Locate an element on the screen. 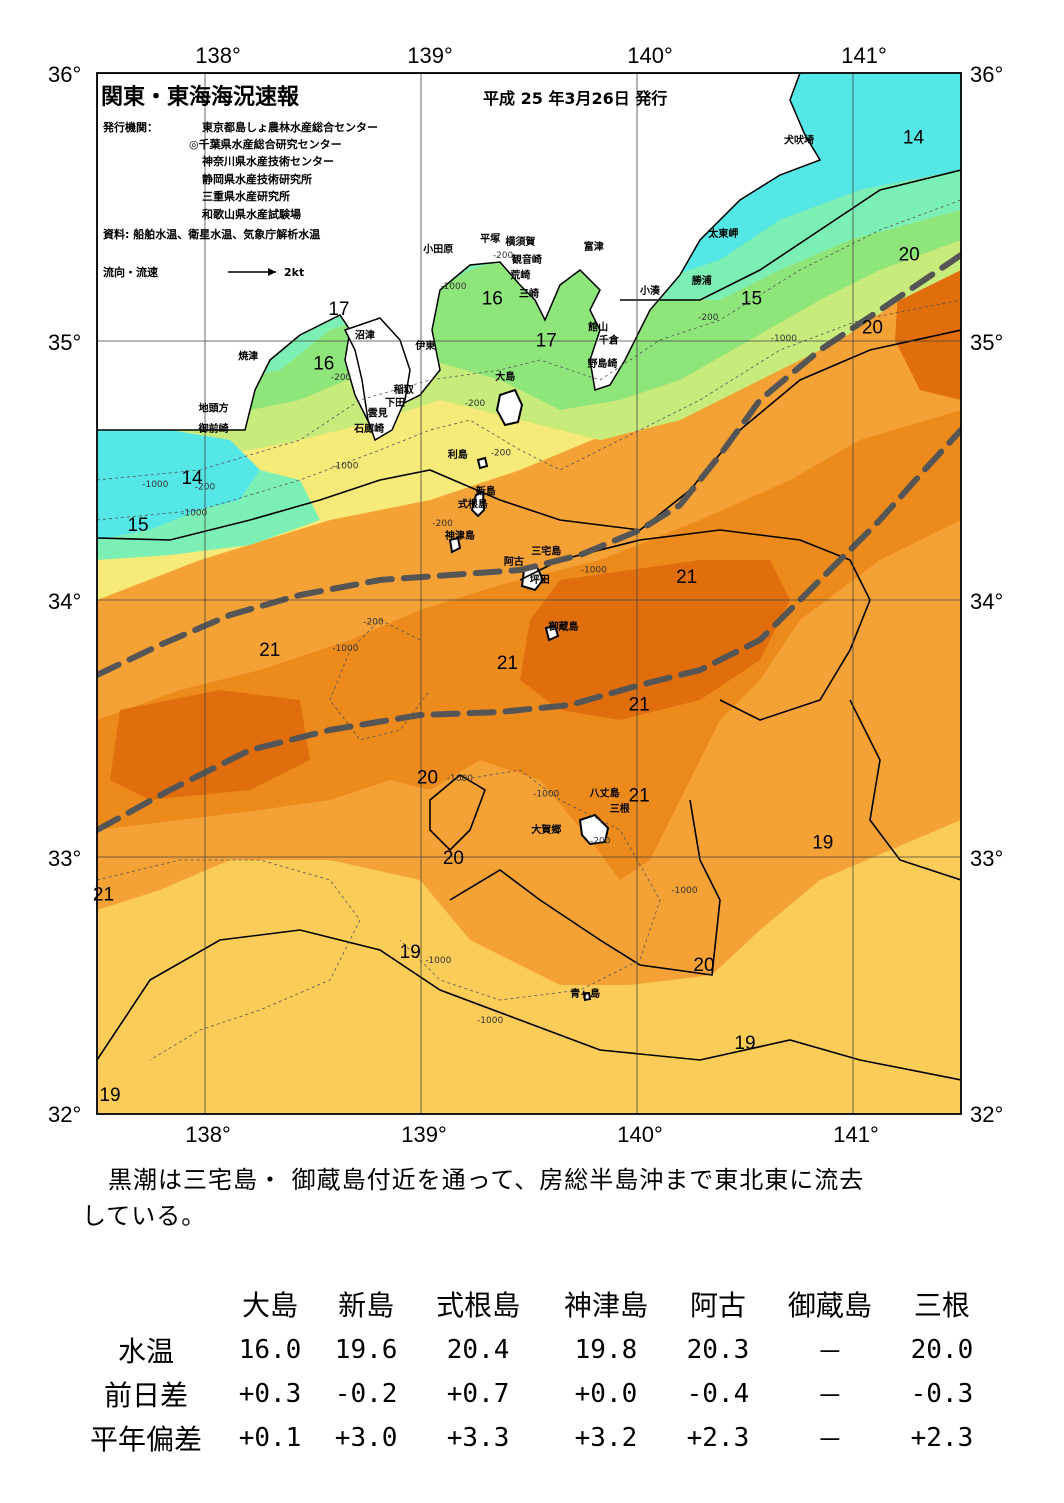 The width and height of the screenshot is (1064, 1503). island-mikurajima is located at coordinates (552, 633).